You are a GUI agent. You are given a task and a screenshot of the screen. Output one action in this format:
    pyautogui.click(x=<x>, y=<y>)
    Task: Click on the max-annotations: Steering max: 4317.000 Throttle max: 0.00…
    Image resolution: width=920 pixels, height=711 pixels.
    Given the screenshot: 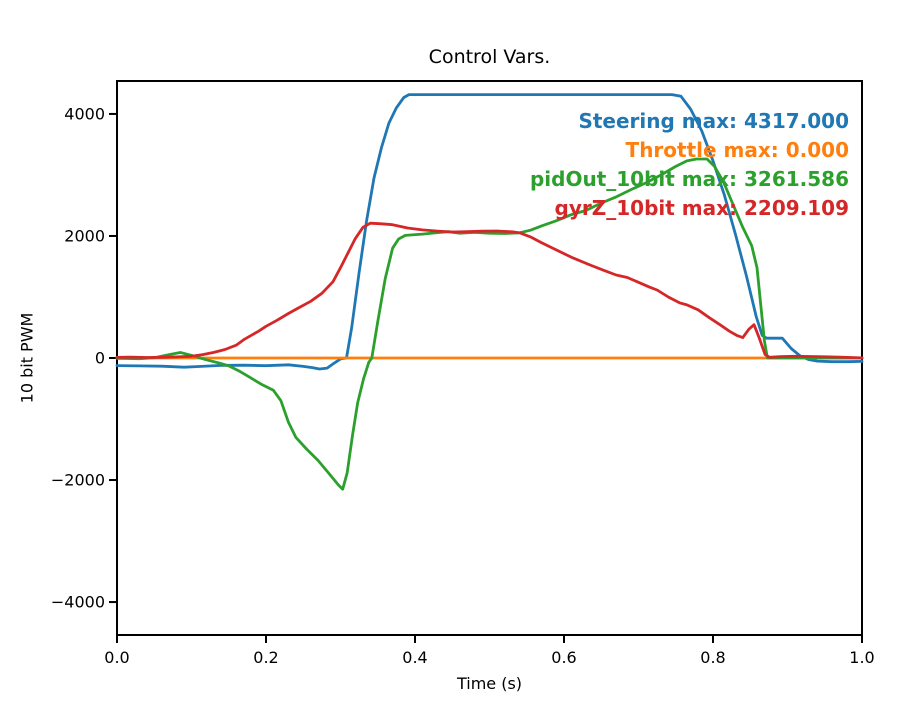 What is the action you would take?
    pyautogui.click(x=689, y=165)
    